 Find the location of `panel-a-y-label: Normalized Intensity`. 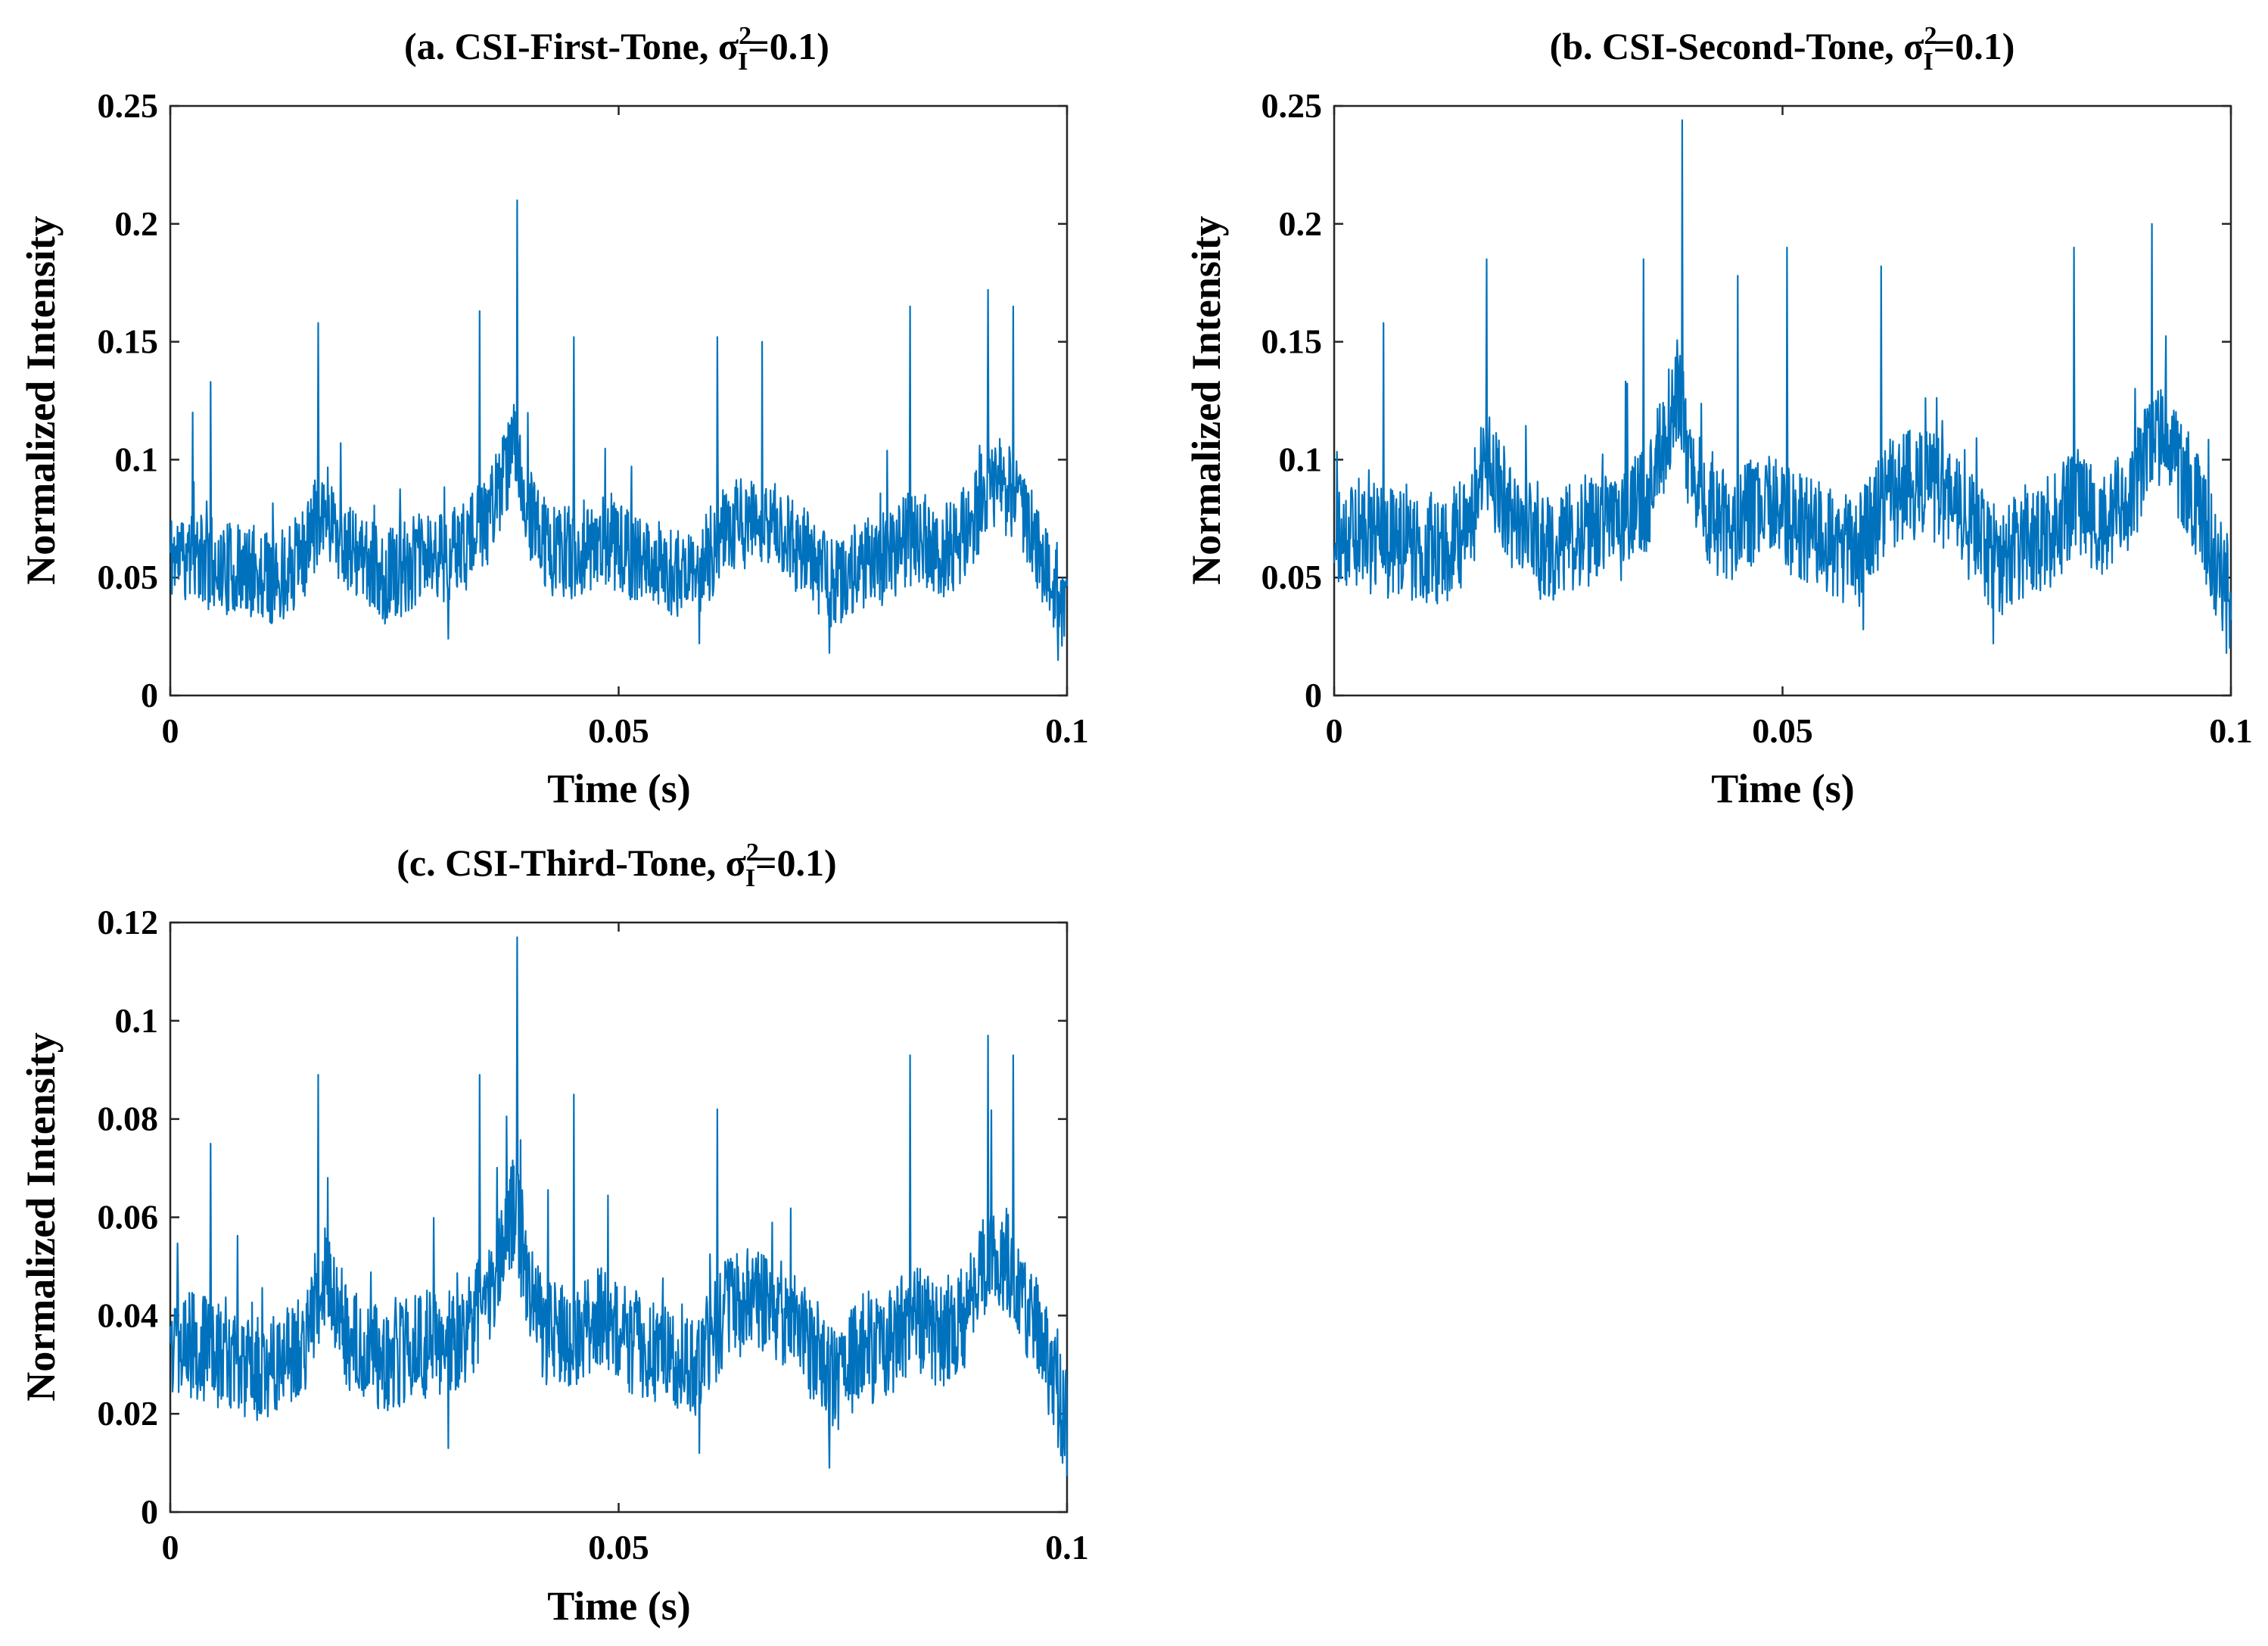

panel-a-y-label: Normalized Intensity is located at coordinates (41, 400).